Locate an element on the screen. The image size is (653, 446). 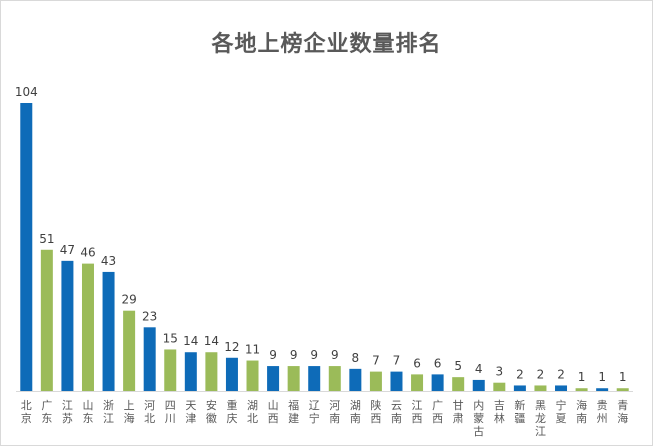
category-label: 广西 is located at coordinates (437, 412).